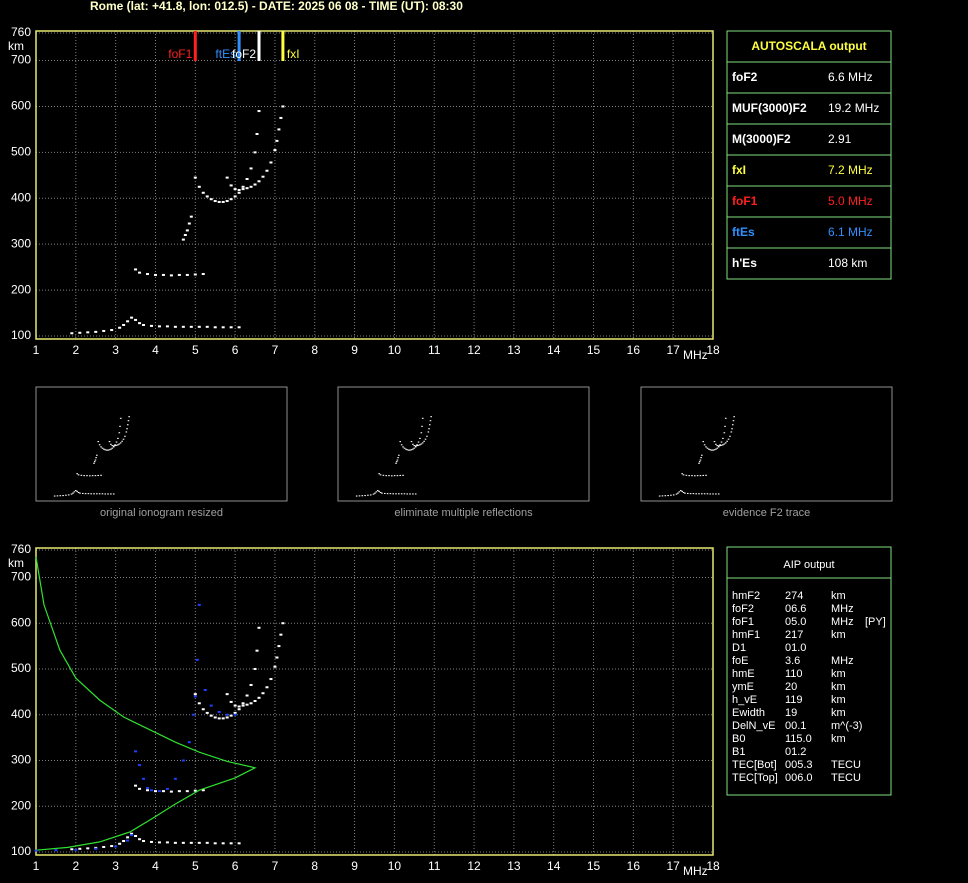 Image resolution: width=968 pixels, height=883 pixels. What do you see at coordinates (354, 350) in the screenshot?
I see `x-tick-label: 9` at bounding box center [354, 350].